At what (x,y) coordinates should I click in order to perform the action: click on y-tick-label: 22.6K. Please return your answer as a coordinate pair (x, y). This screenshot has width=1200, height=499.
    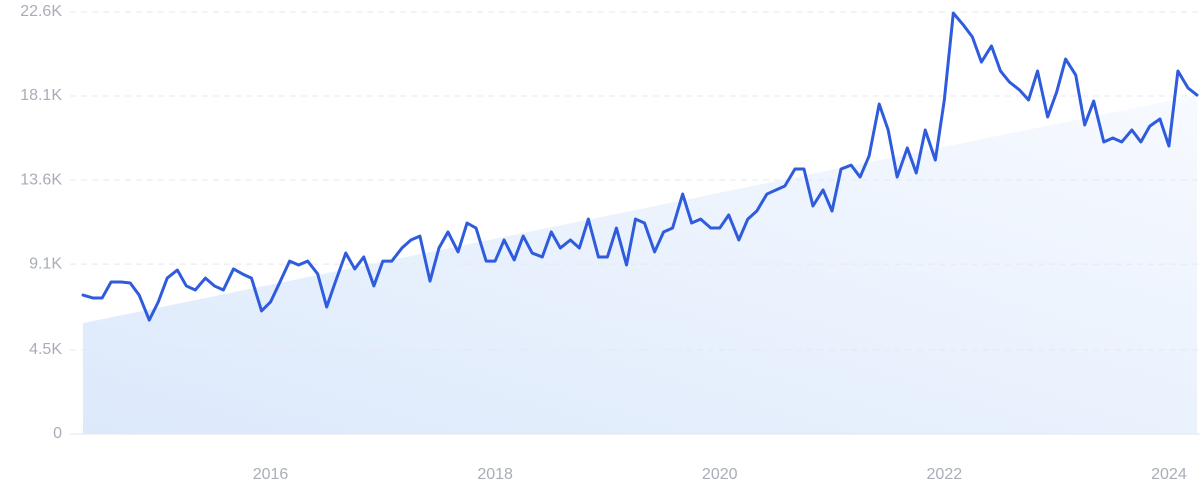
    Looking at the image, I should click on (41, 11).